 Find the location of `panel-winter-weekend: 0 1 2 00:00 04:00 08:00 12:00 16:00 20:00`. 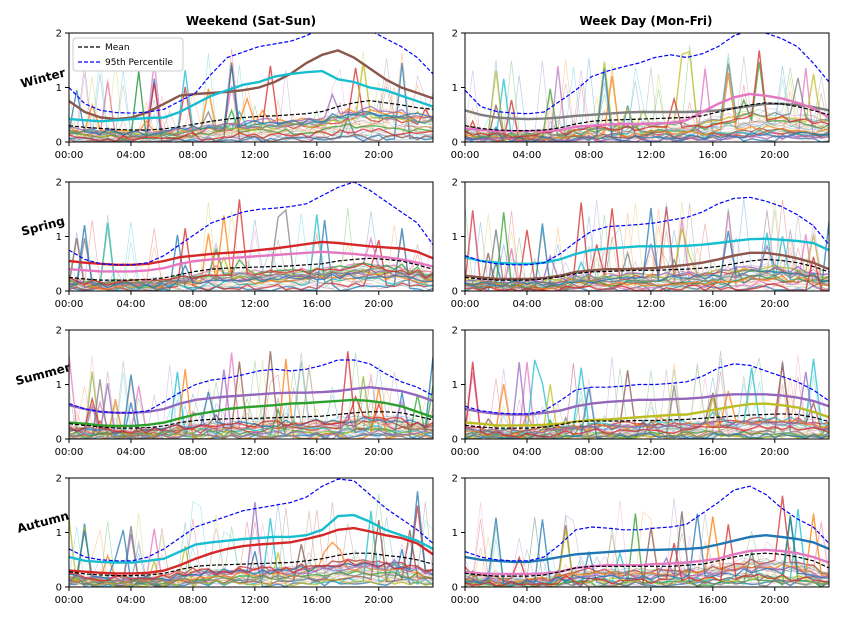

panel-winter-weekend: 0 1 2 00:00 04:00 08:00 12:00 16:00 20:00 is located at coordinates (244, 95).